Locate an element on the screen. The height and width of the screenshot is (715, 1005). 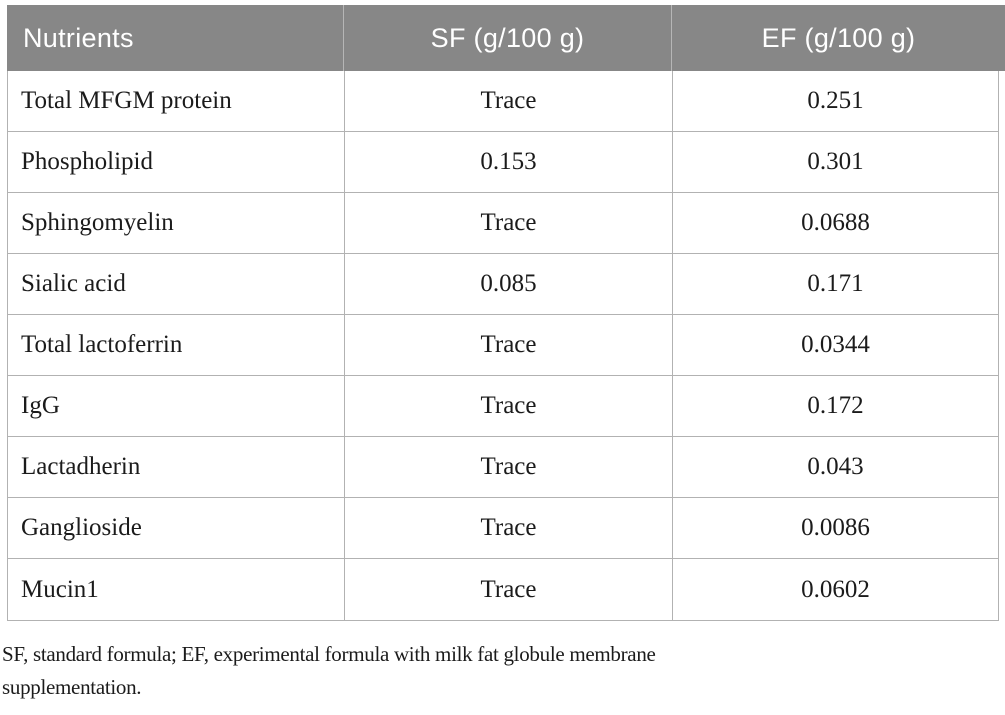
table-row: Mucin1 Trace 0.0602 is located at coordinates (503, 589).